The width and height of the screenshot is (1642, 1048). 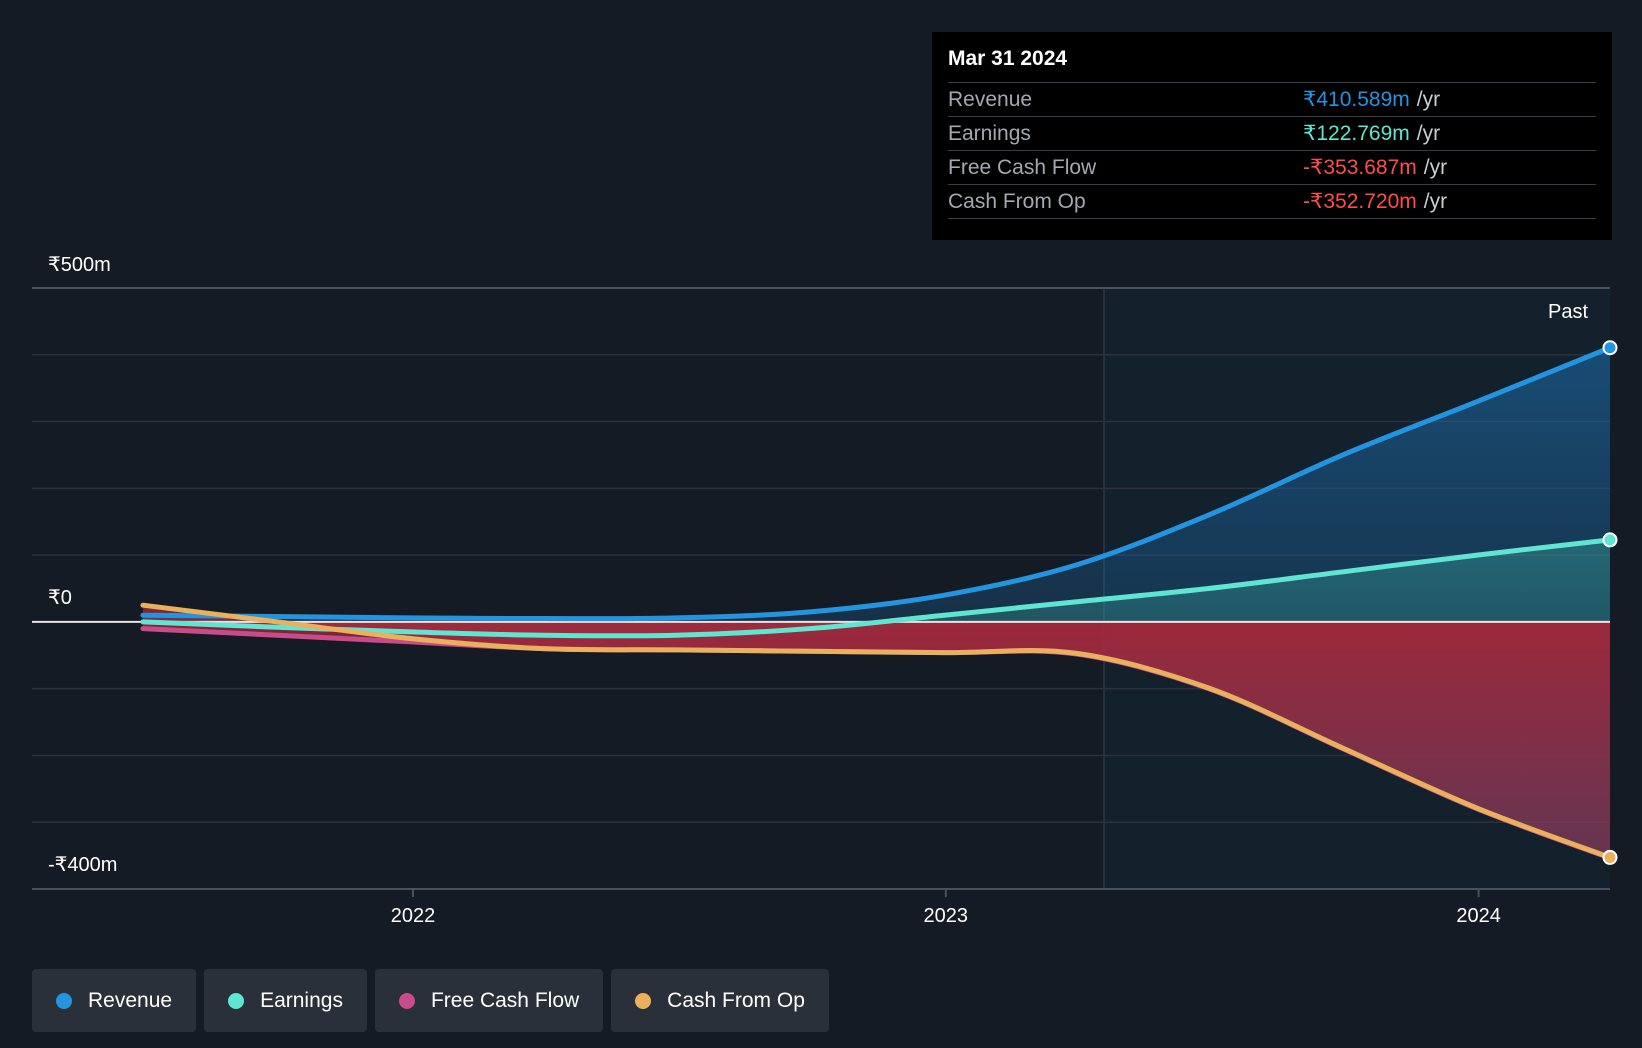 I want to click on x-tick-label: 2023, so click(x=946, y=916).